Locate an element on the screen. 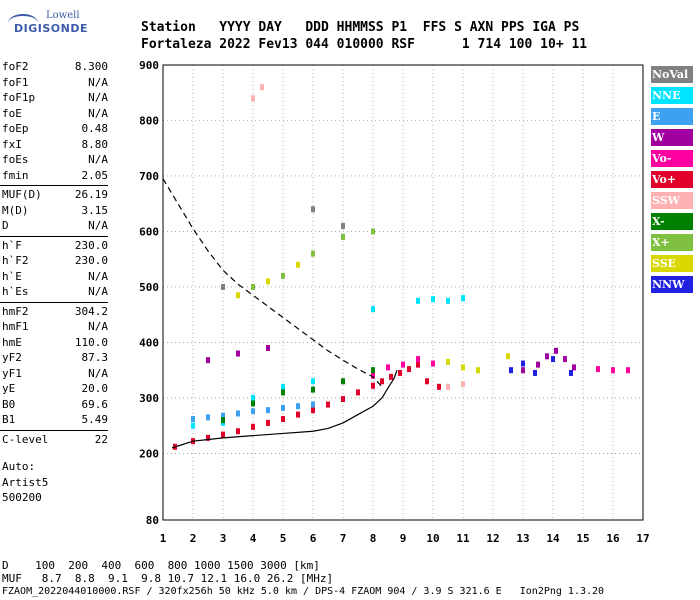  param-row: h`F2 230.0 is located at coordinates (55, 261).